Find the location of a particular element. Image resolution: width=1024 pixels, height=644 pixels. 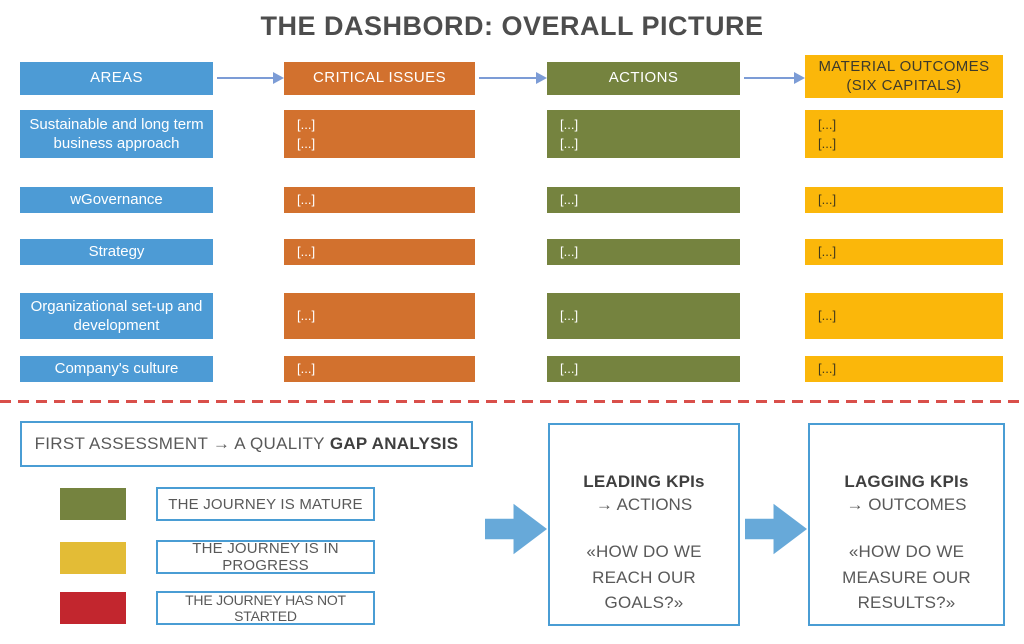

assessment-text: FIRST ASSESSMENT → A QUALITY is located at coordinates (179, 443).